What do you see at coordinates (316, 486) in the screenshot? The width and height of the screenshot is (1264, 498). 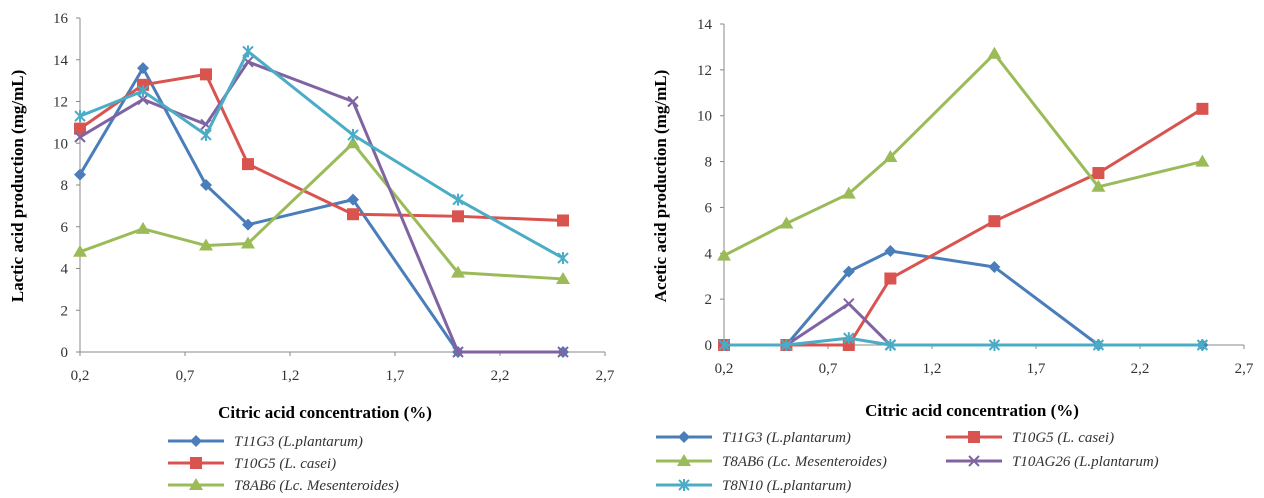 I see `left-legend-label: T8AB6 (Lc. Mesenteroides)` at bounding box center [316, 486].